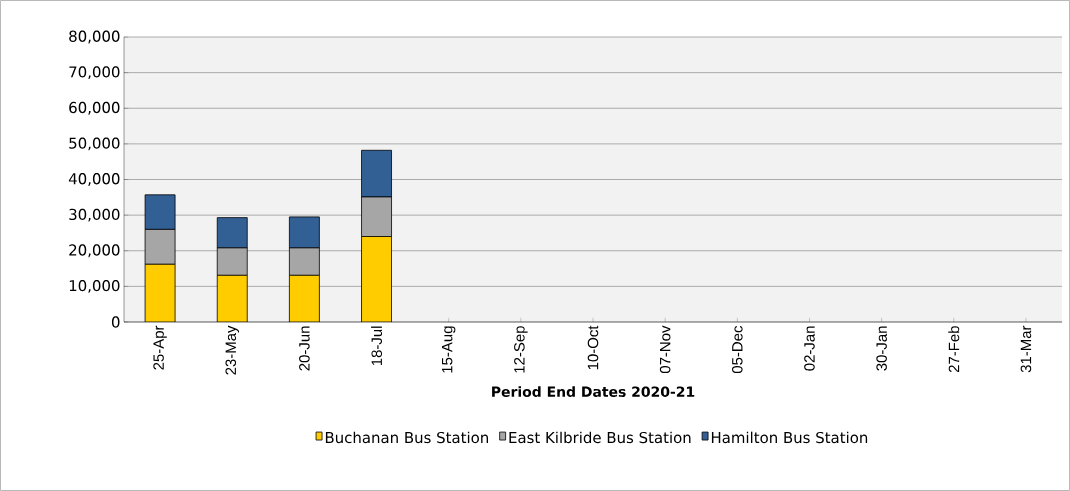  I want to click on y-tick-label: 80,000, so click(94, 37).